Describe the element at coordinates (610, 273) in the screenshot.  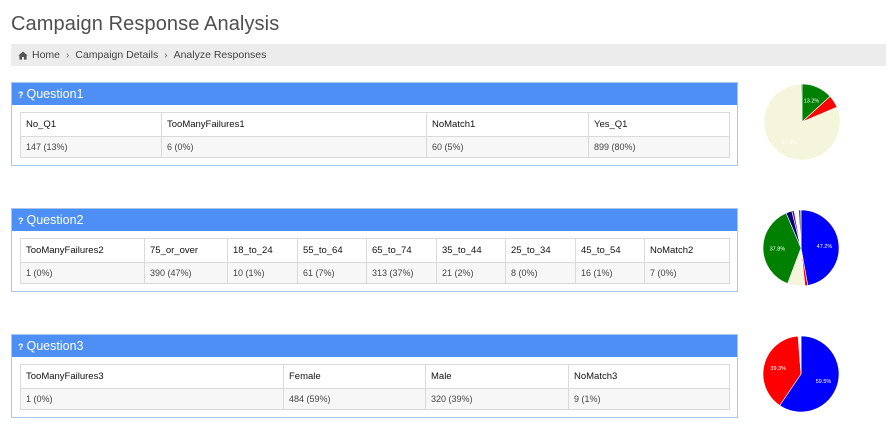
I see `table-cell: 16 (1%)` at that location.